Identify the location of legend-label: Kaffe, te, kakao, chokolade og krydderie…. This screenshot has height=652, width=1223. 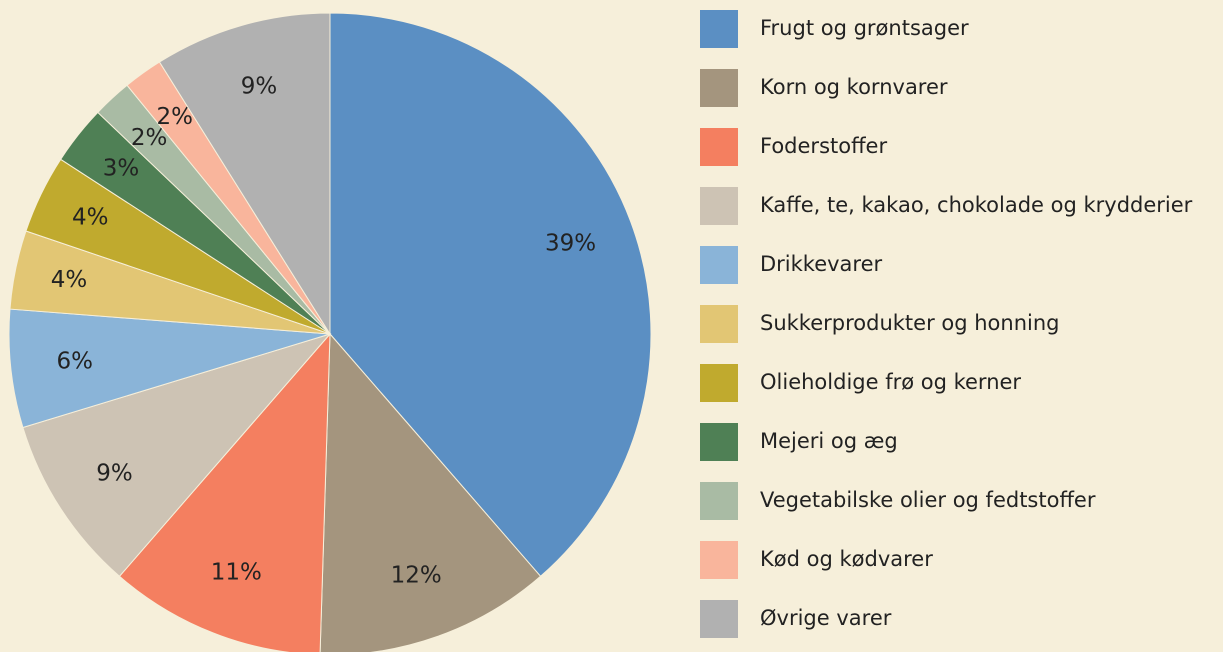
(976, 205).